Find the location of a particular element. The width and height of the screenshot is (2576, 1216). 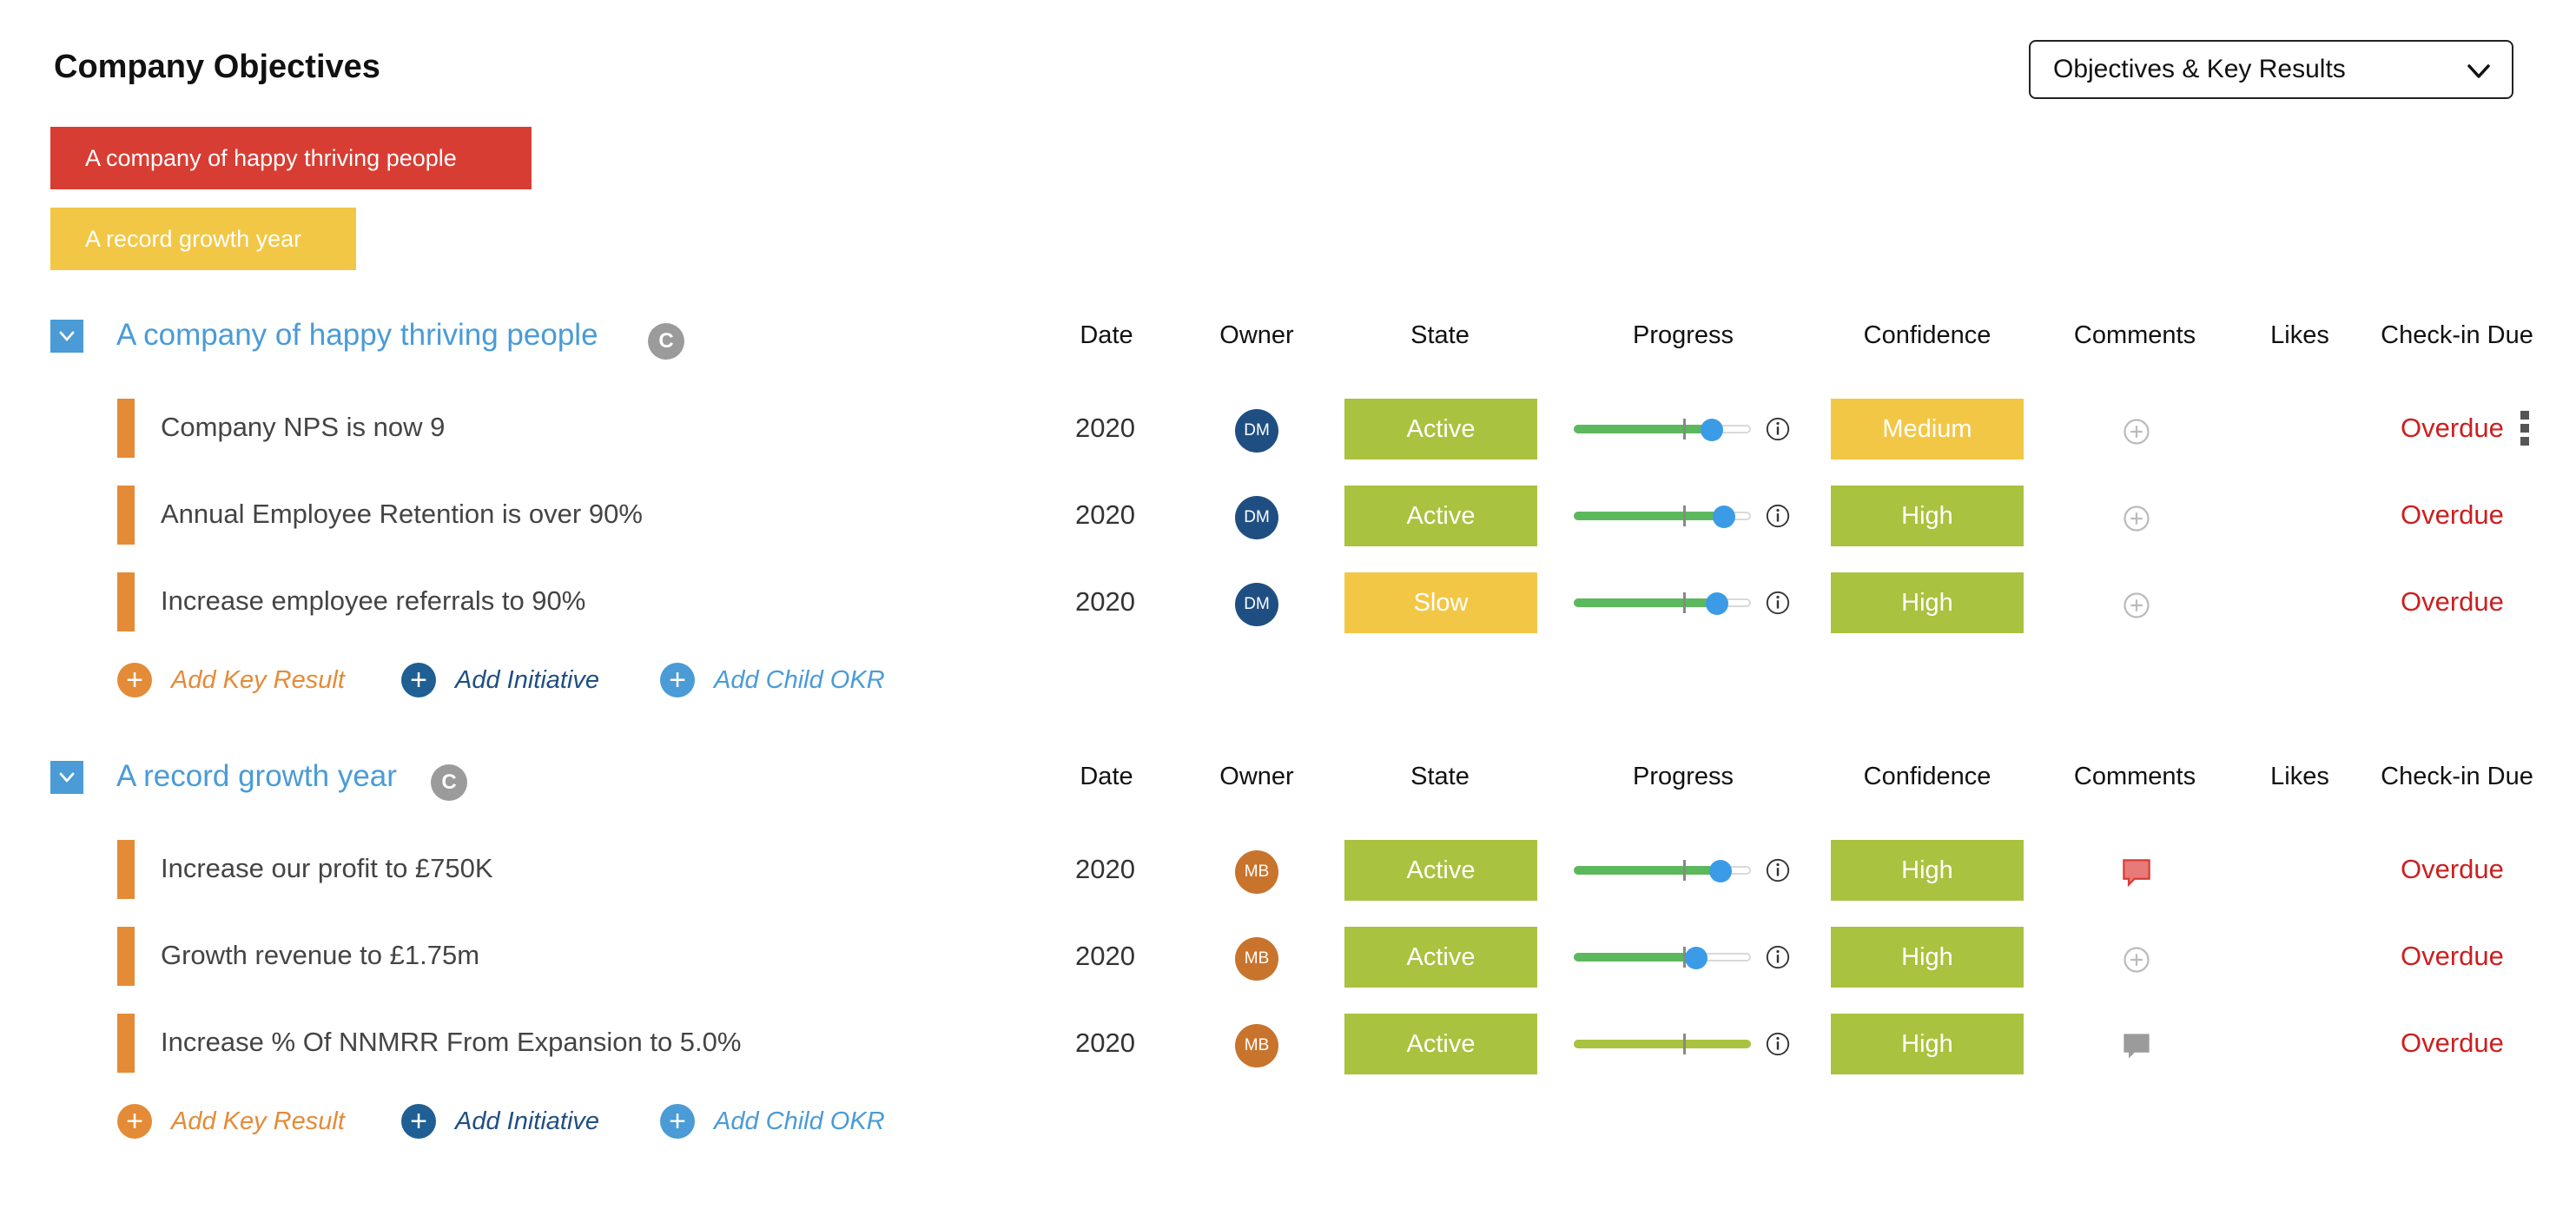

objective-title: A company of happy thriving people is located at coordinates (357, 335).